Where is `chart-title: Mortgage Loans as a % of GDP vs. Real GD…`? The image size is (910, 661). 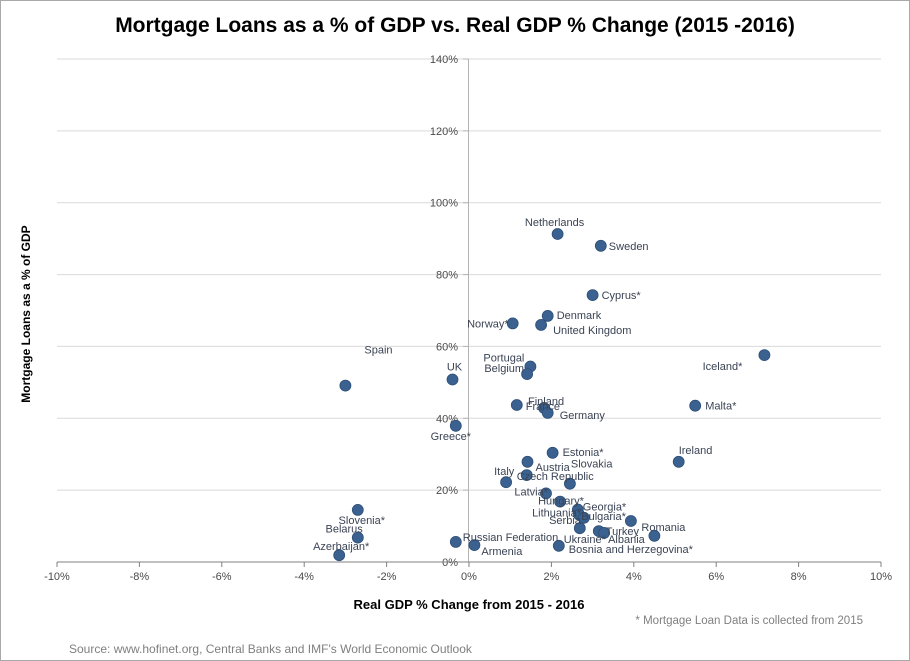
chart-title: Mortgage Loans as a % of GDP vs. Real GD… is located at coordinates (455, 25).